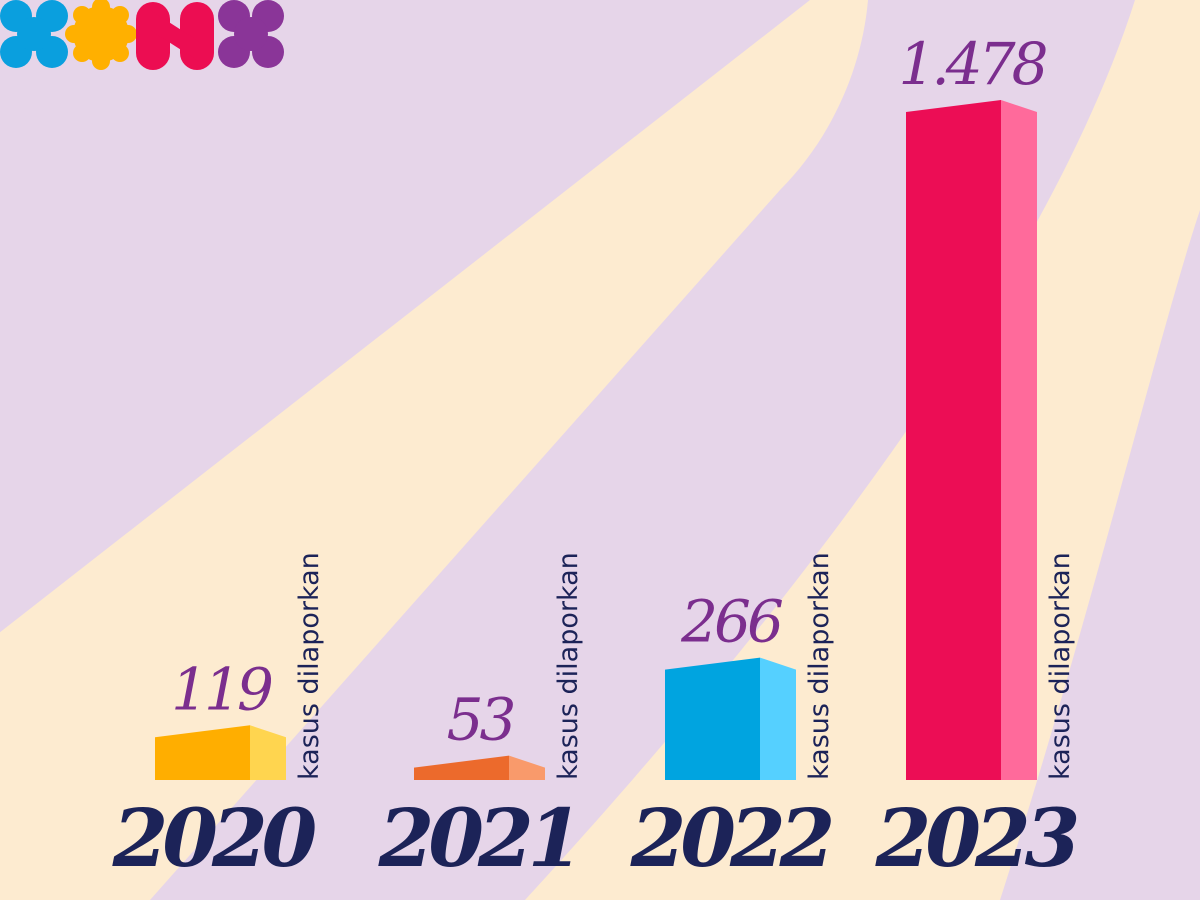  Describe the element at coordinates (731, 622) in the screenshot. I see `value-label-2022: 266` at that location.